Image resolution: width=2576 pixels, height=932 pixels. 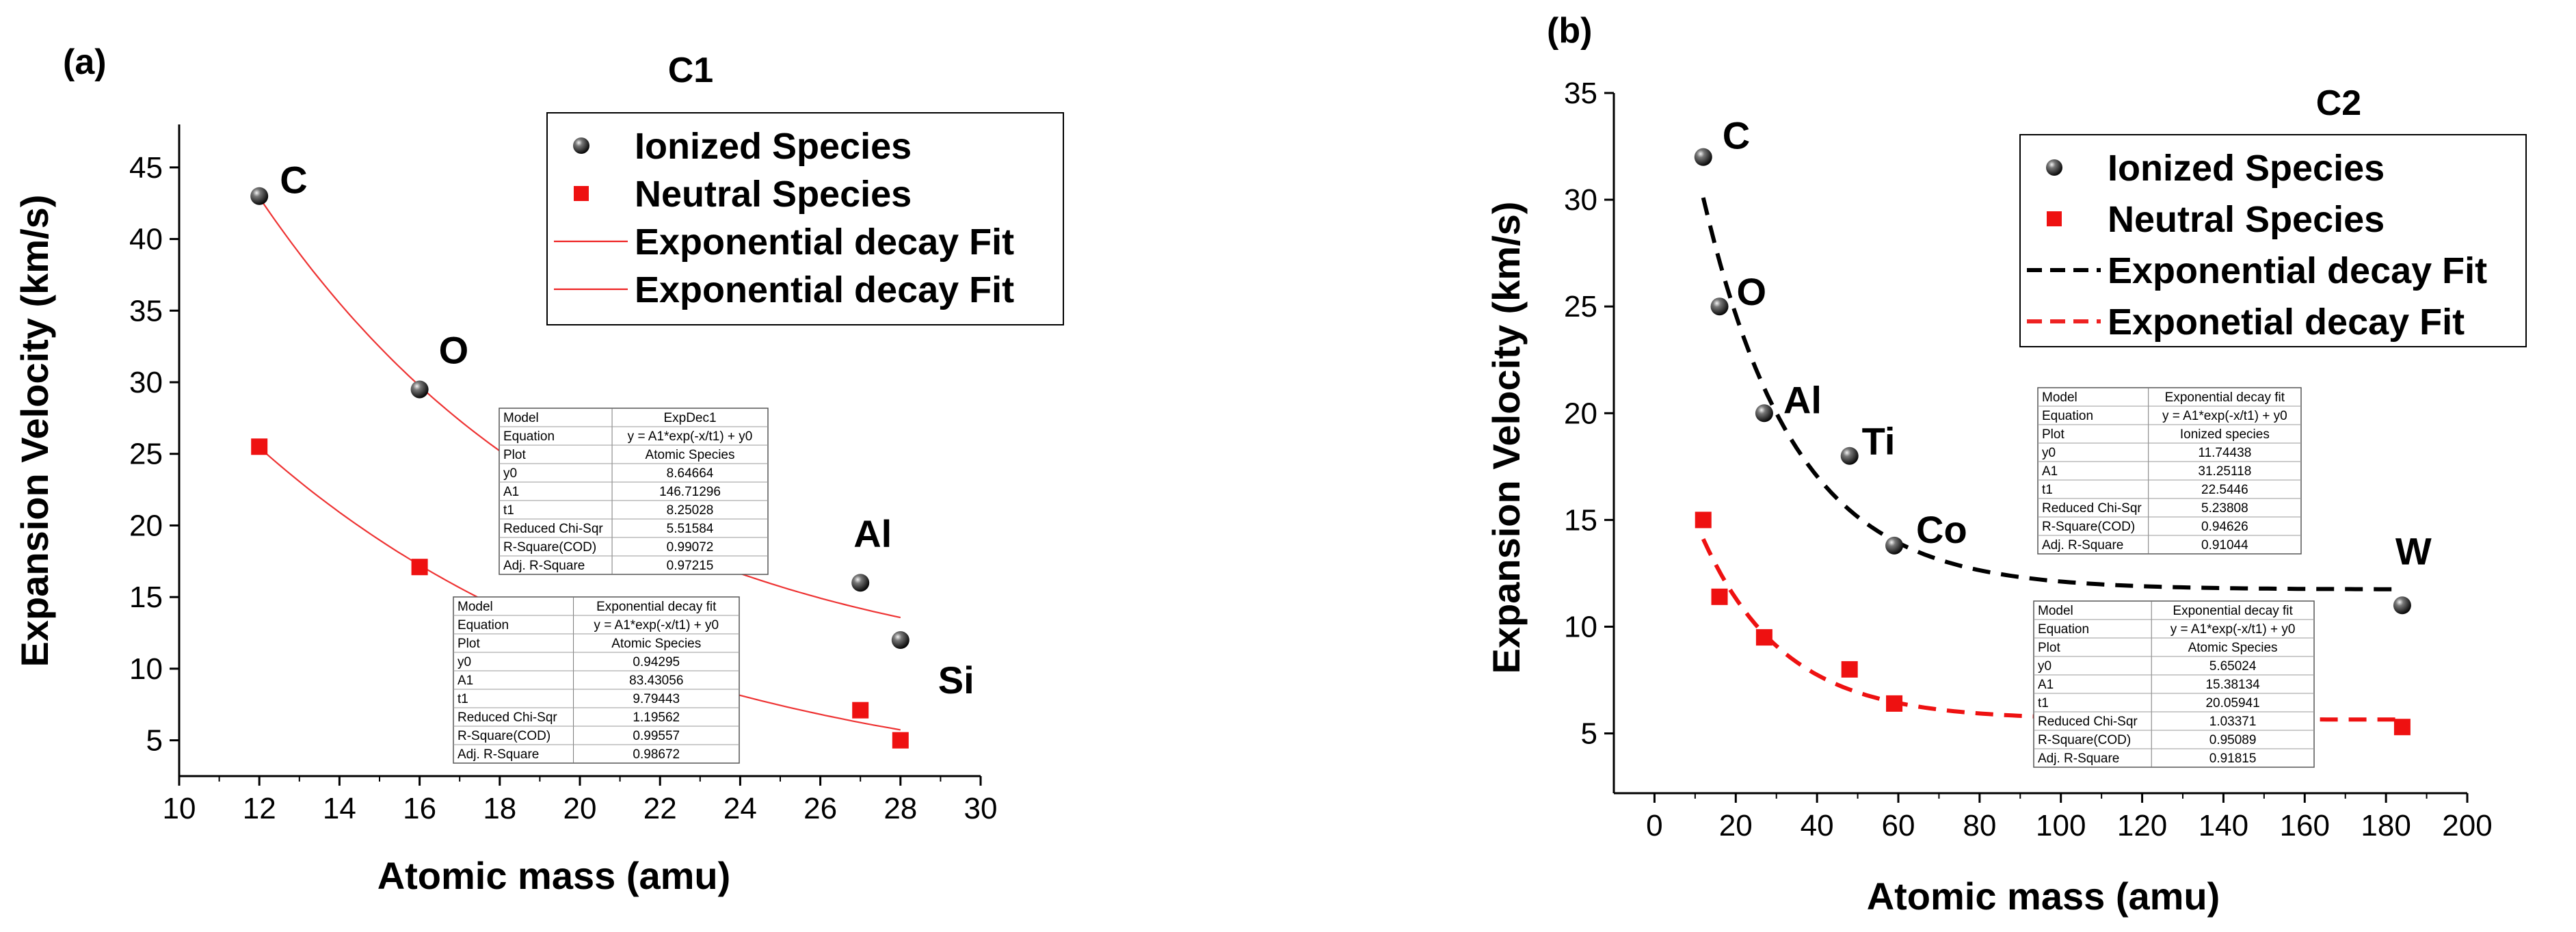 What do you see at coordinates (511, 492) in the screenshot?
I see `table-cell-key: A1` at bounding box center [511, 492].